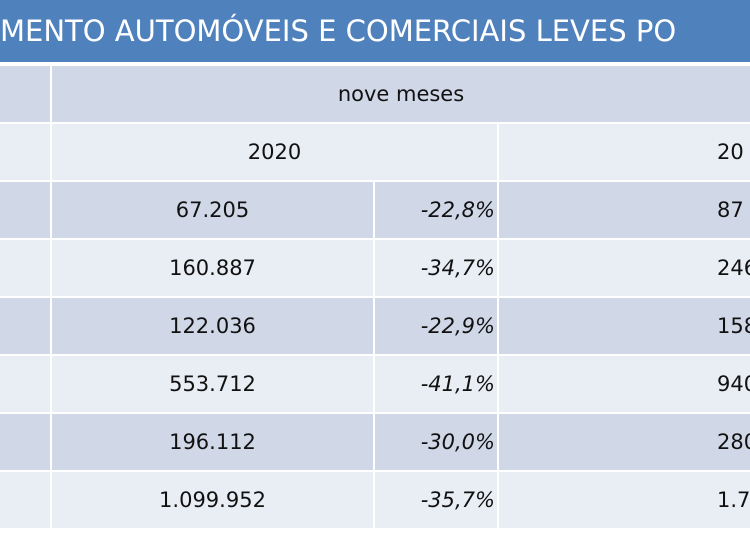 The image size is (750, 536). Describe the element at coordinates (212, 210) in the screenshot. I see `value-cell: 67.205` at that location.